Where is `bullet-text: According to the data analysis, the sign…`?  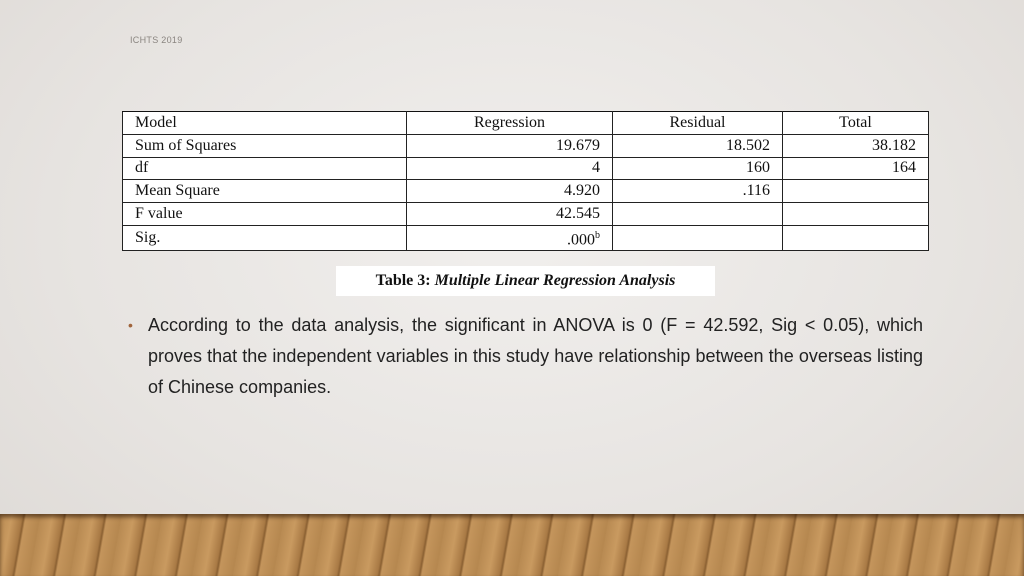 bullet-text: According to the data analysis, the sign… is located at coordinates (535, 356).